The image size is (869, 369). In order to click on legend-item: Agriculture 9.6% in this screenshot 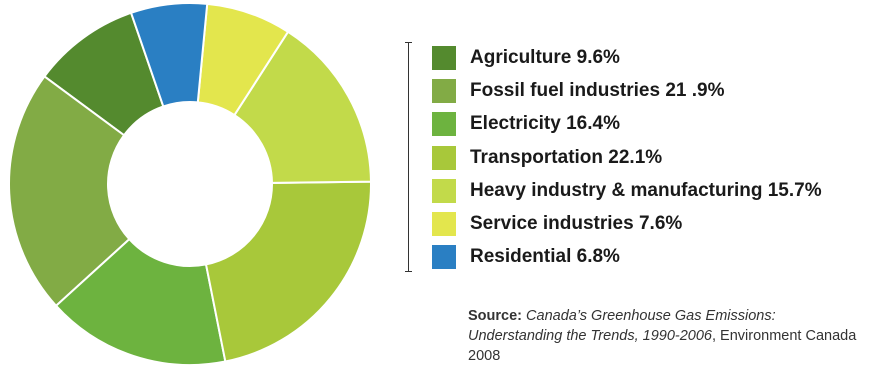, I will do `click(627, 57)`.